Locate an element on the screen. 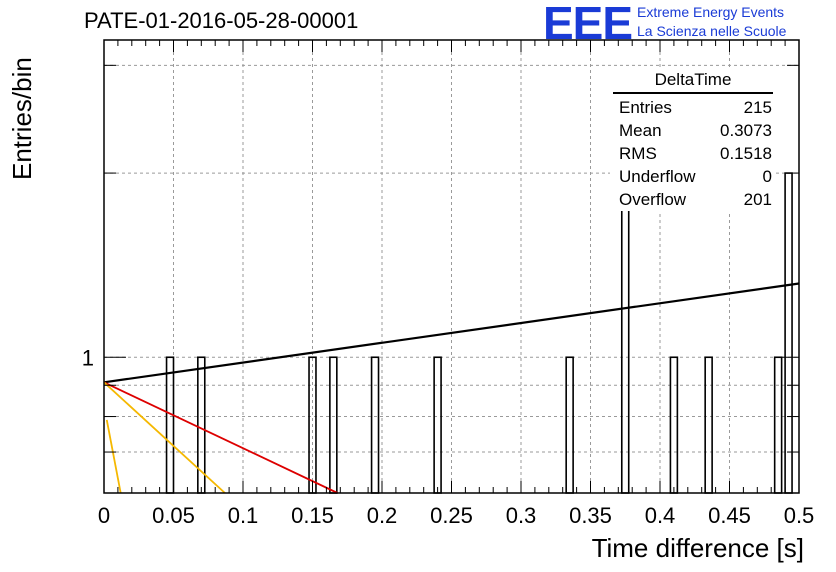 This screenshot has height=572, width=836. stats-value: 0.1518 is located at coordinates (746, 153).